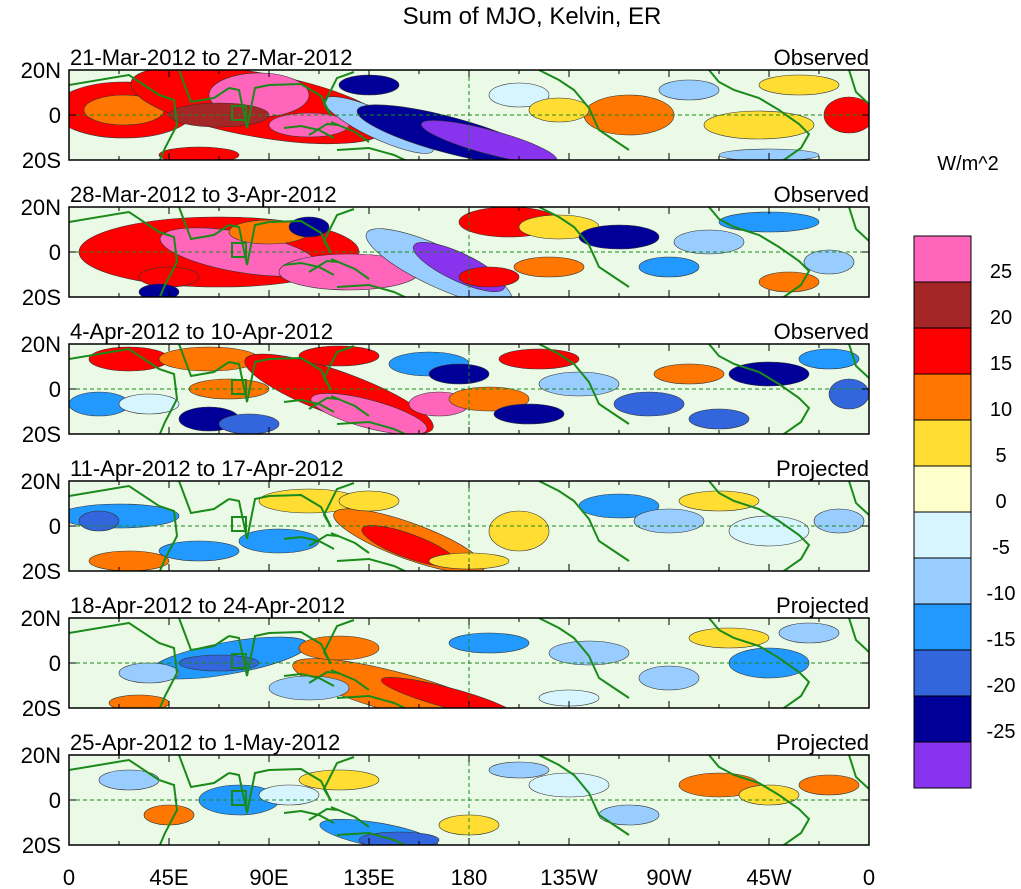 This screenshot has width=1021, height=889. Describe the element at coordinates (1000, 502) in the screenshot. I see `colorbar-label: 0` at that location.